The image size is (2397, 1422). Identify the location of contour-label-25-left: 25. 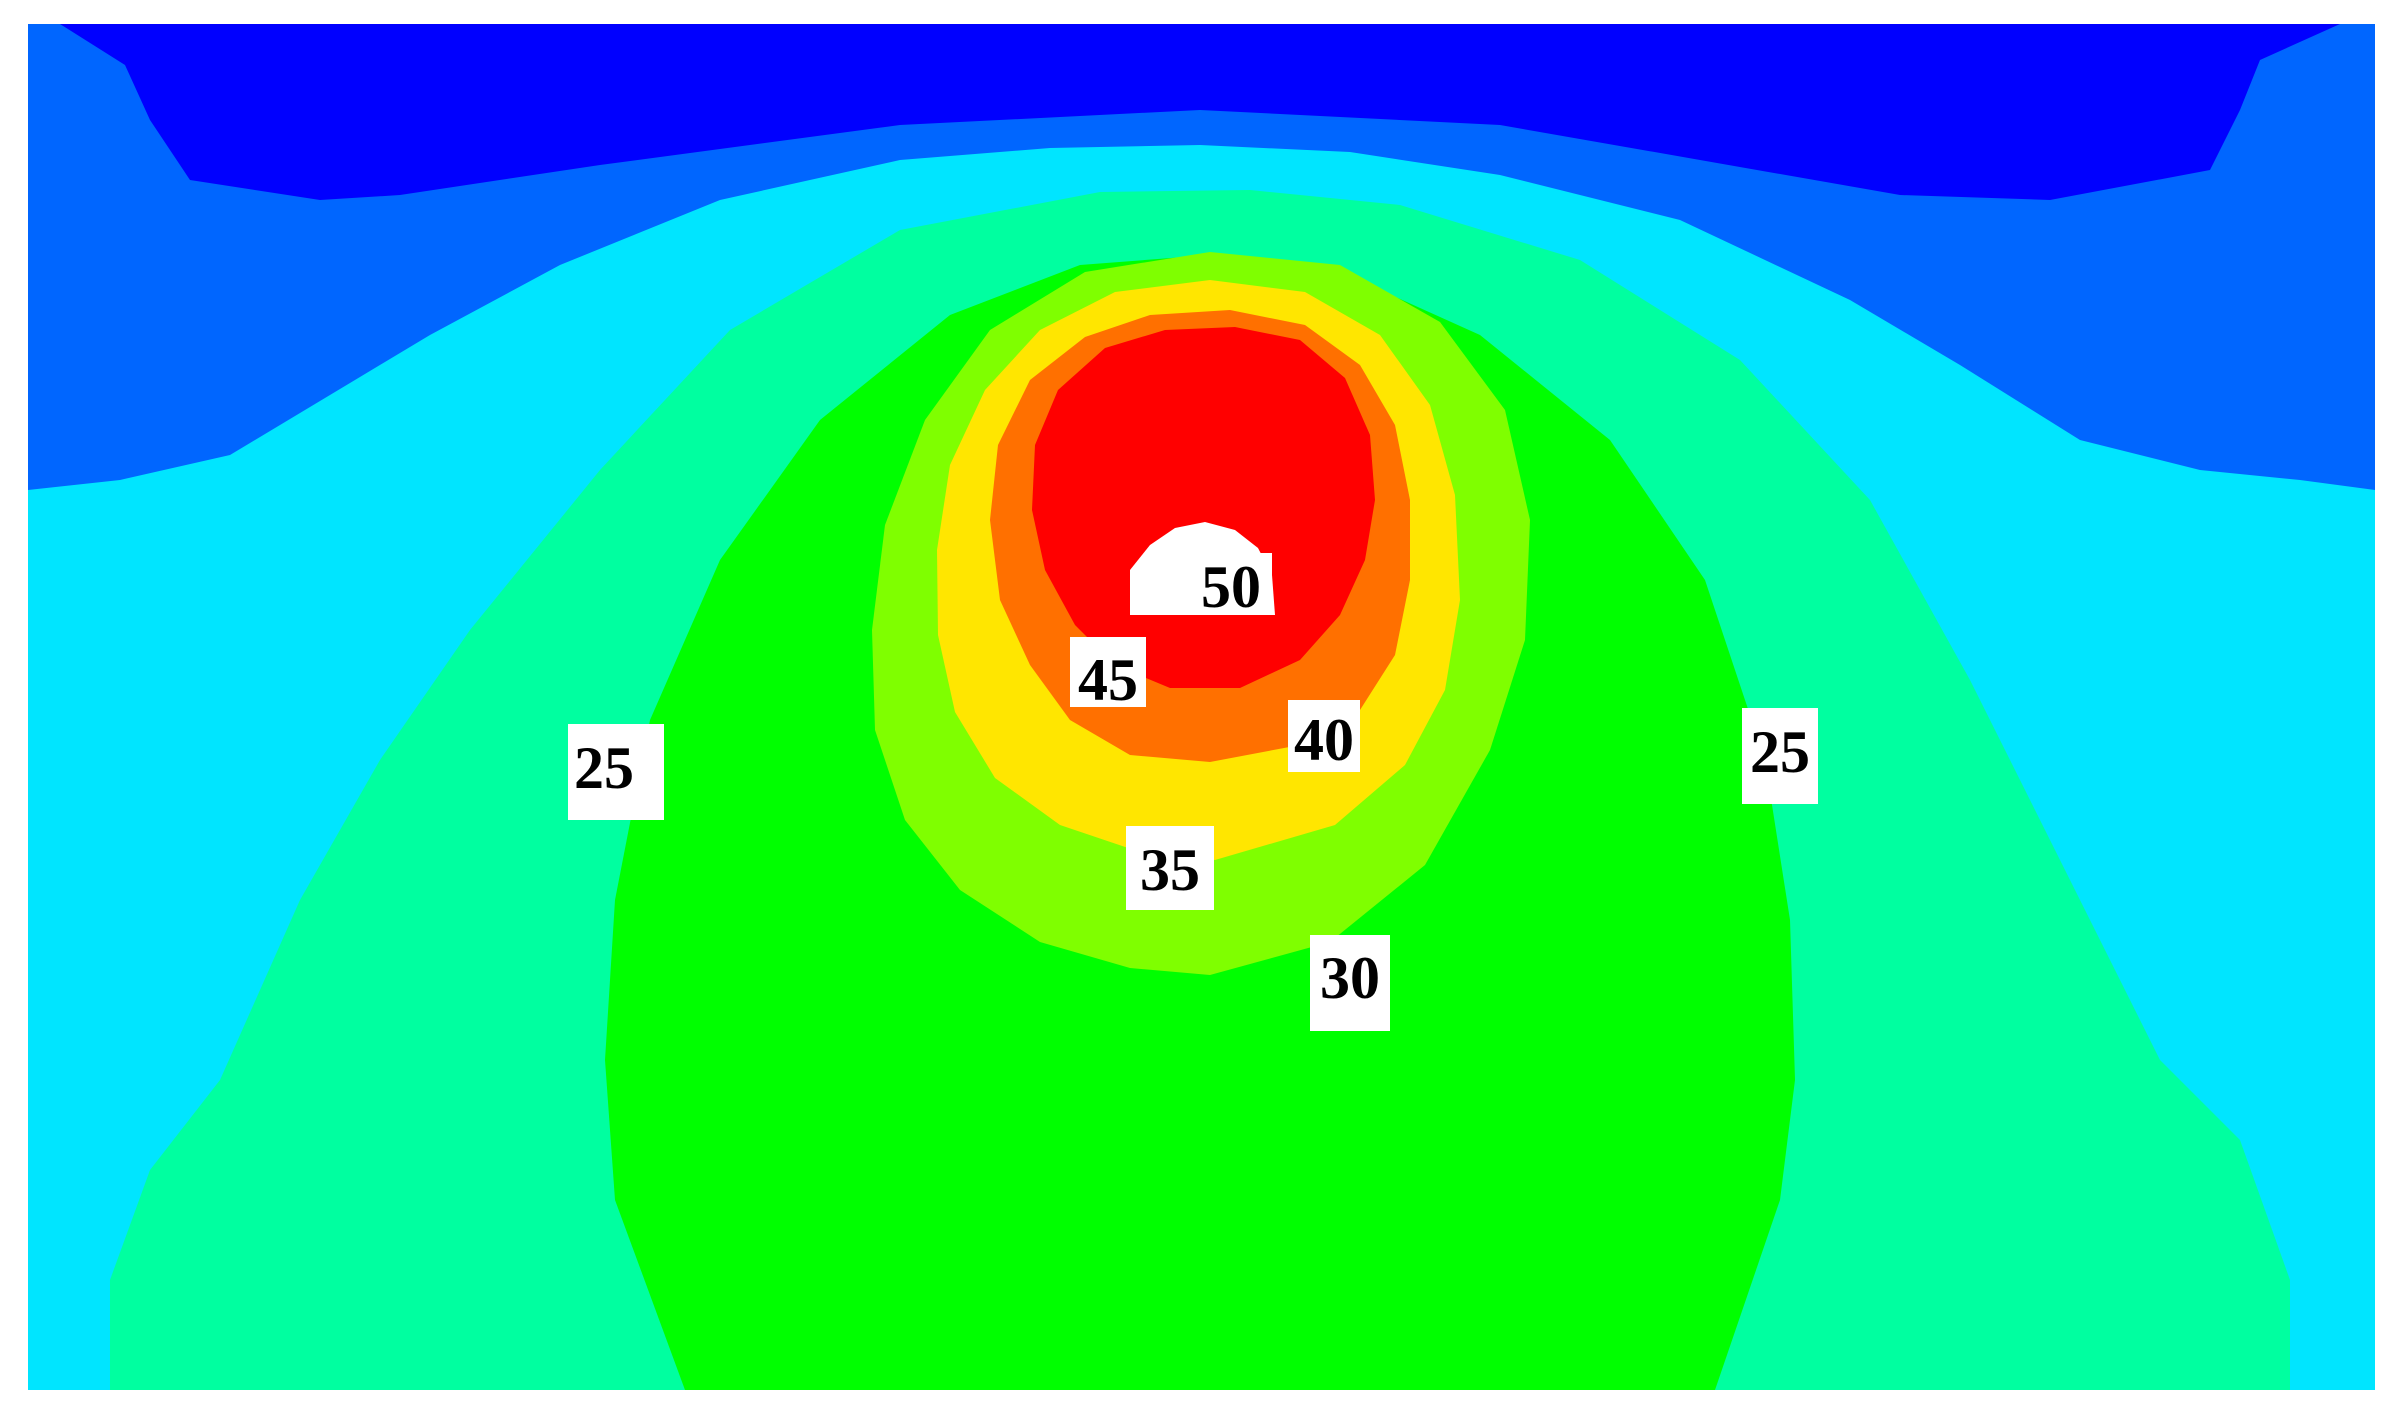
(616, 772).